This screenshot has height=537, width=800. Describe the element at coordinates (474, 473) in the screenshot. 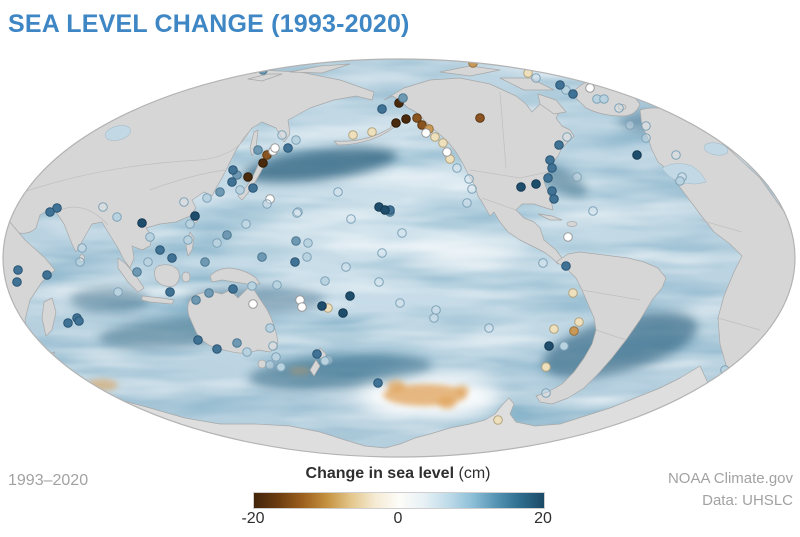

I see `legend-unit: (cm)` at that location.